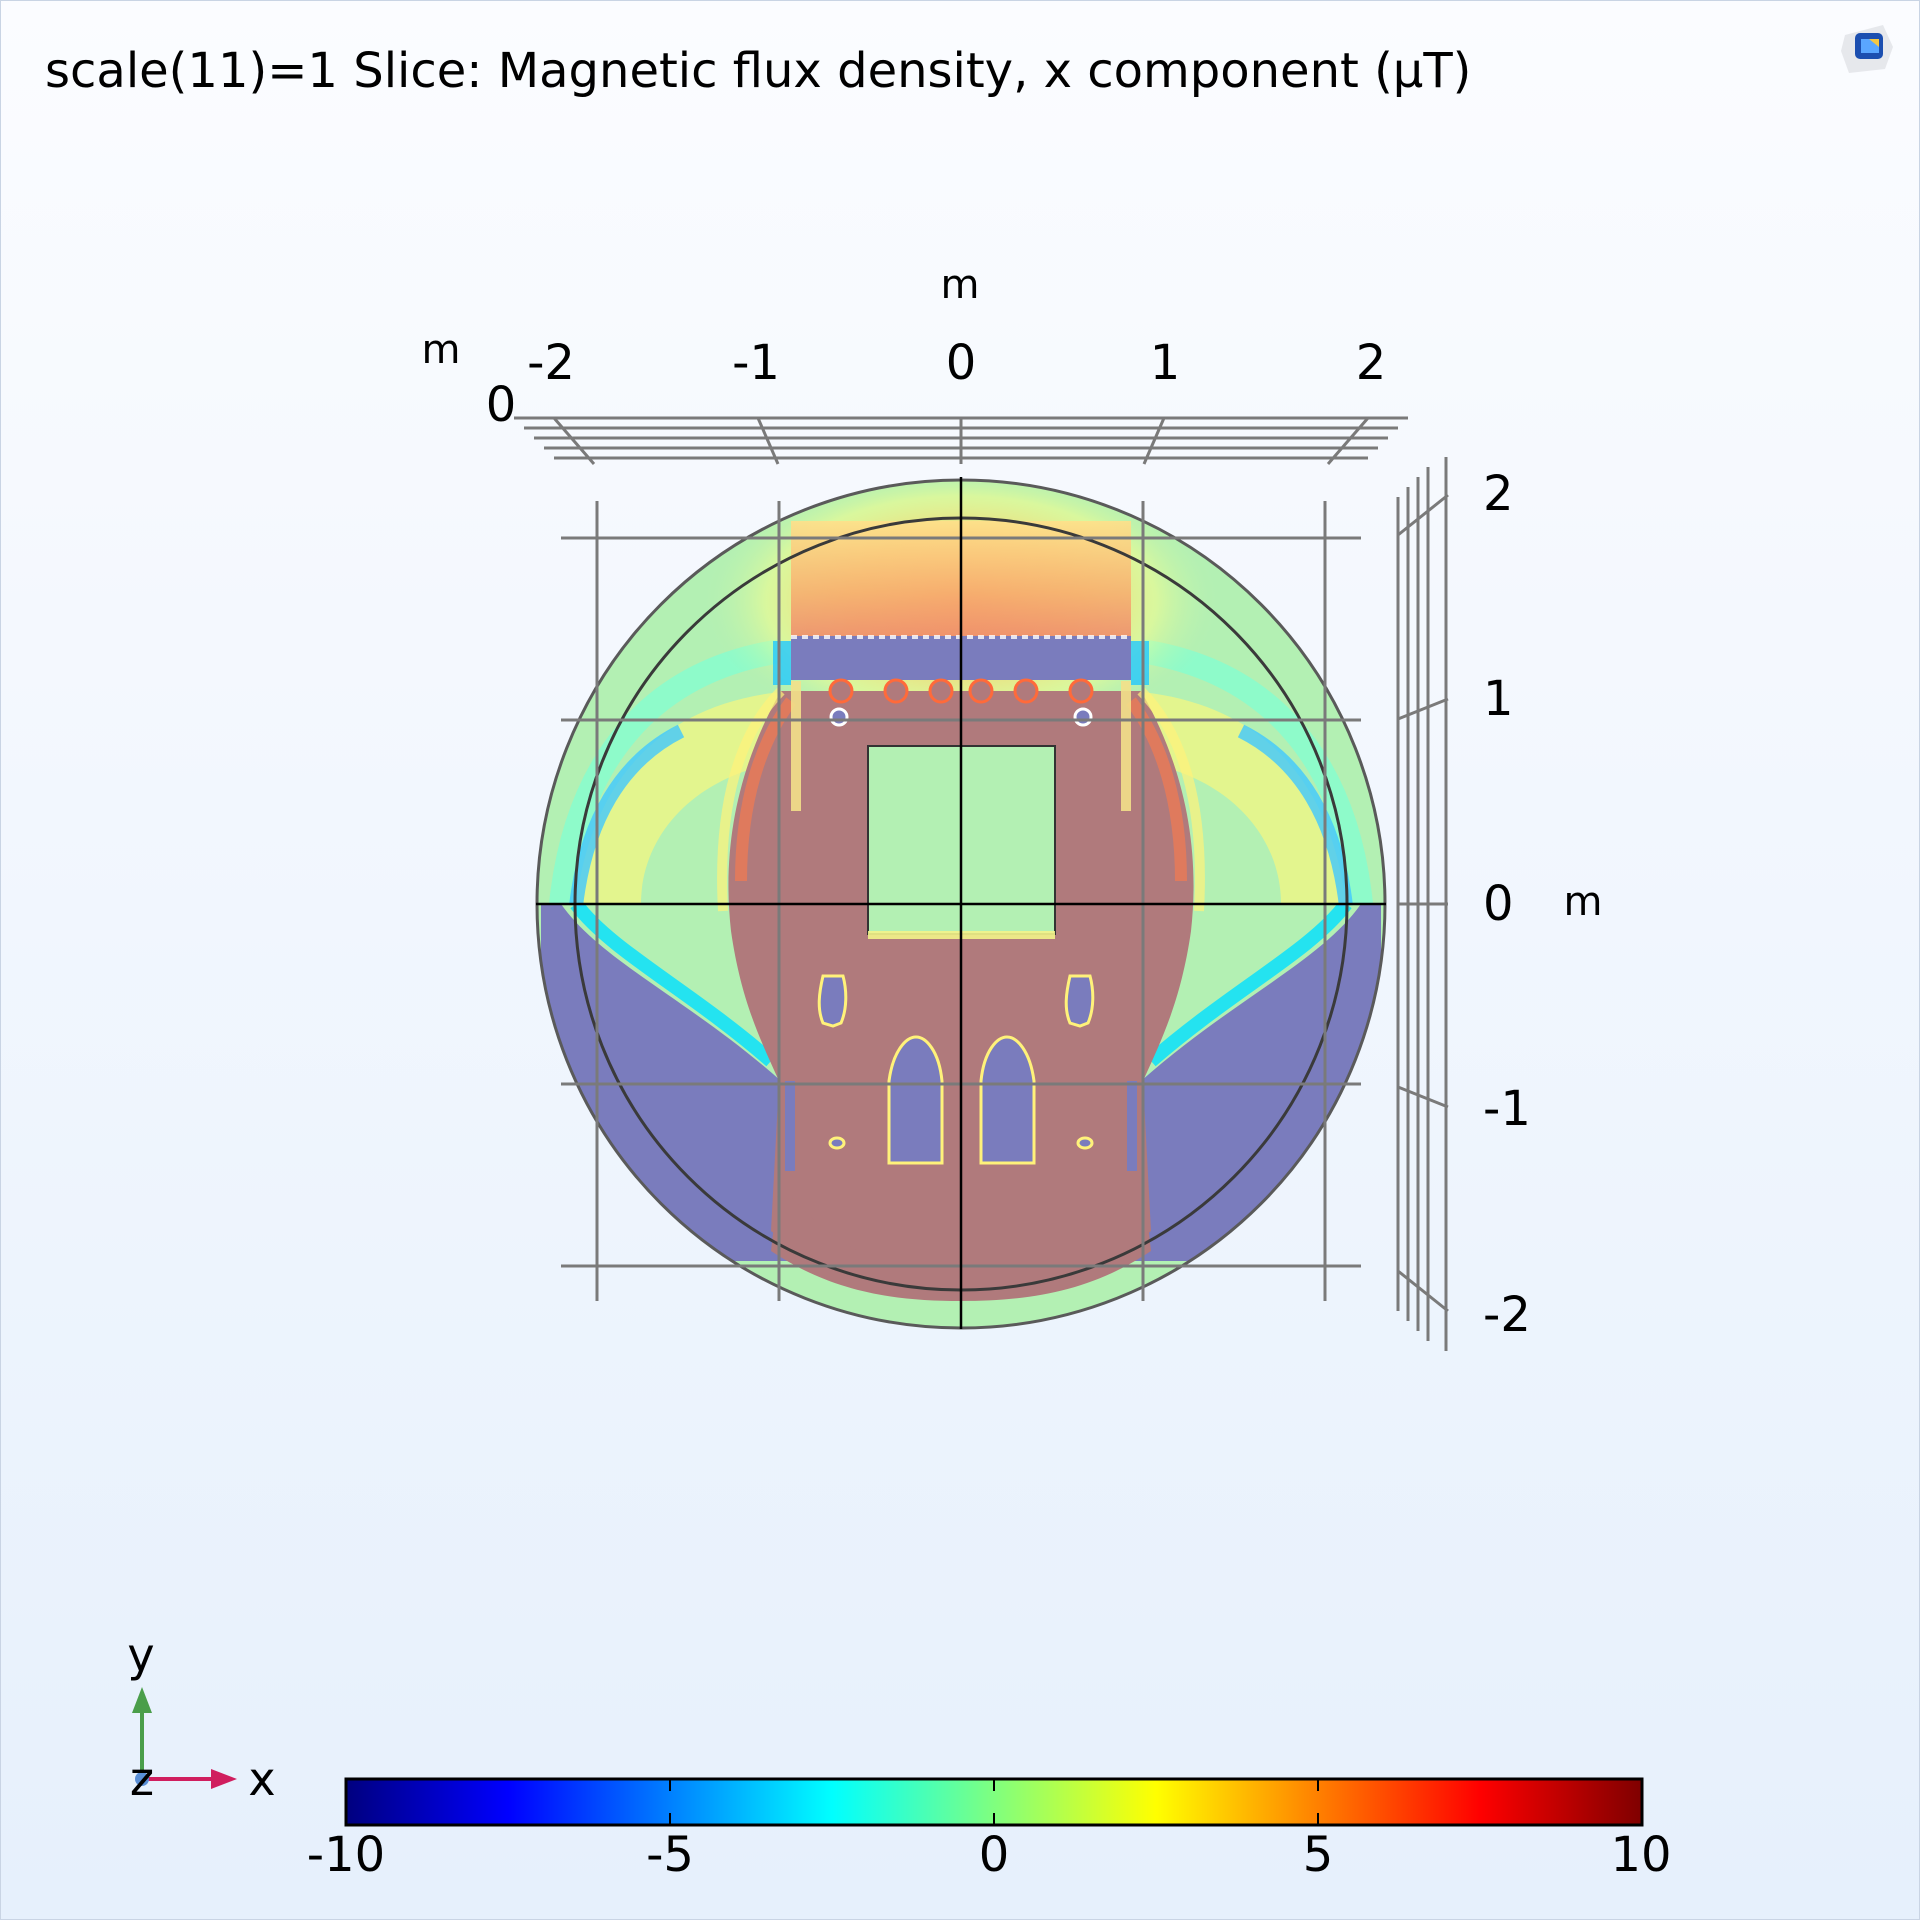 The image size is (1920, 1921). I want to click on y-tick-label: 0, so click(1498, 904).